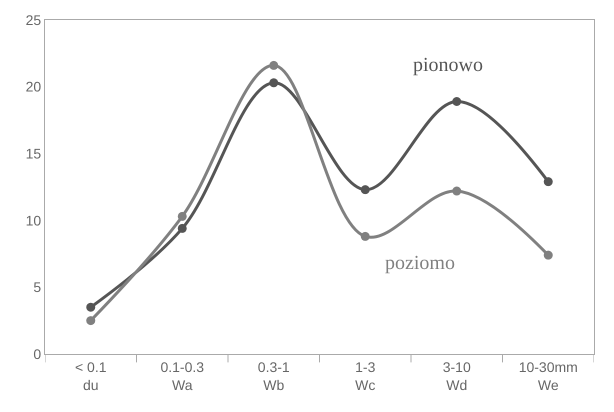  Describe the element at coordinates (34, 154) in the screenshot. I see `y-tick-label: 15` at that location.